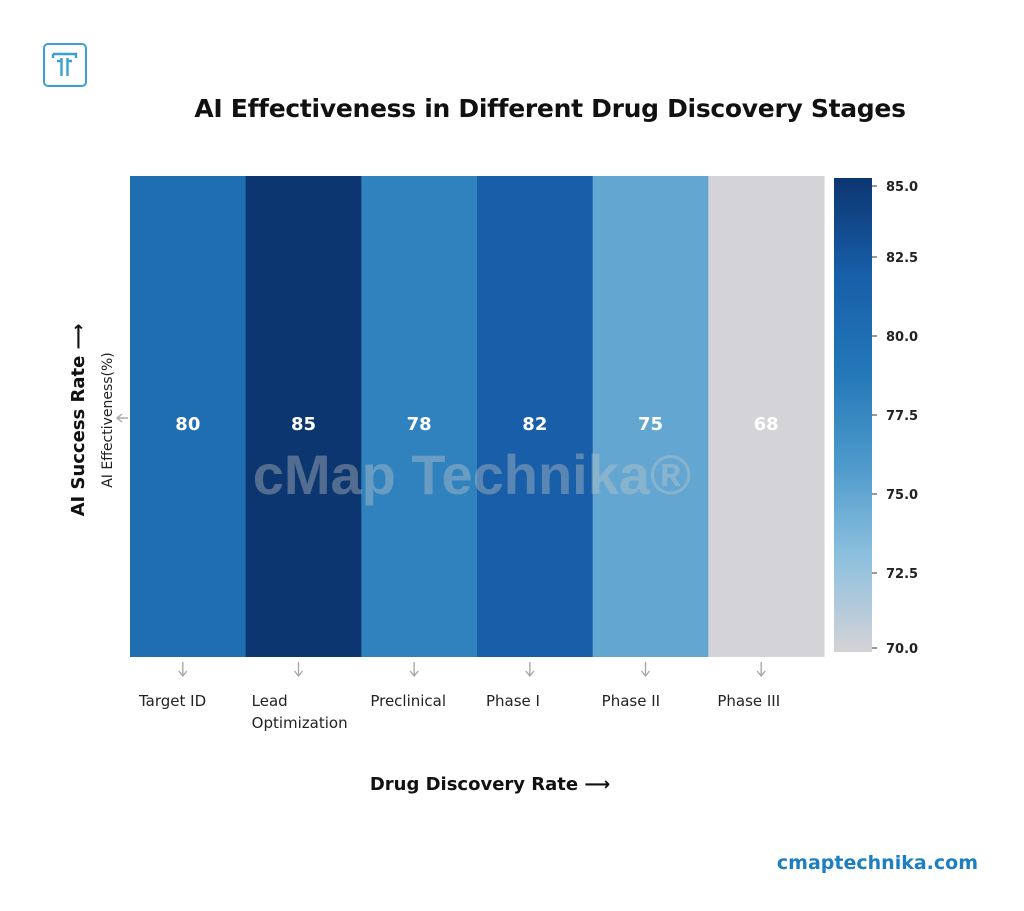 This screenshot has width=1024, height=911. Describe the element at coordinates (513, 701) in the screenshot. I see `x-tick-label: Phase I` at that location.